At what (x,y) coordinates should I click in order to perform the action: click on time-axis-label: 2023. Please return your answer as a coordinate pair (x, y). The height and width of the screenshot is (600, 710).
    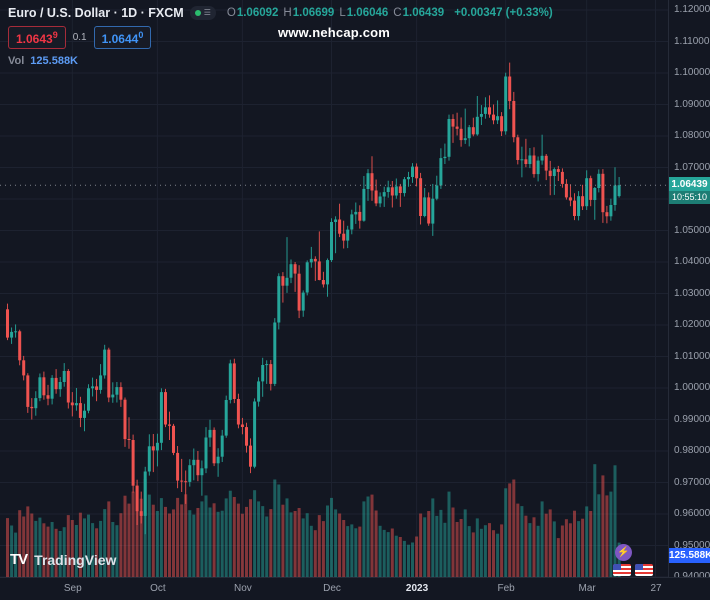
    Looking at the image, I should click on (417, 588).